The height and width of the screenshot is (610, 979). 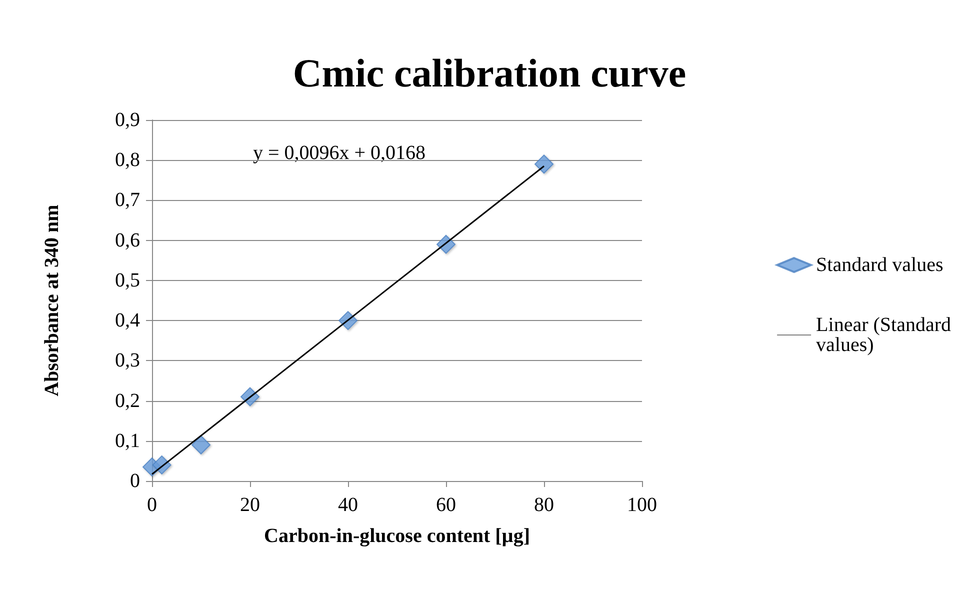 What do you see at coordinates (127, 441) in the screenshot?
I see `y-tick-label: 0,1` at bounding box center [127, 441].